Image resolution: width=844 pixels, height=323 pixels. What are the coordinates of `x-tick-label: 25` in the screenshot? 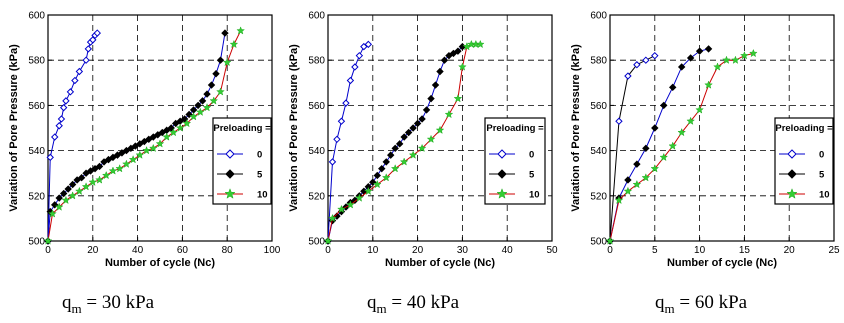 It's located at (834, 250).